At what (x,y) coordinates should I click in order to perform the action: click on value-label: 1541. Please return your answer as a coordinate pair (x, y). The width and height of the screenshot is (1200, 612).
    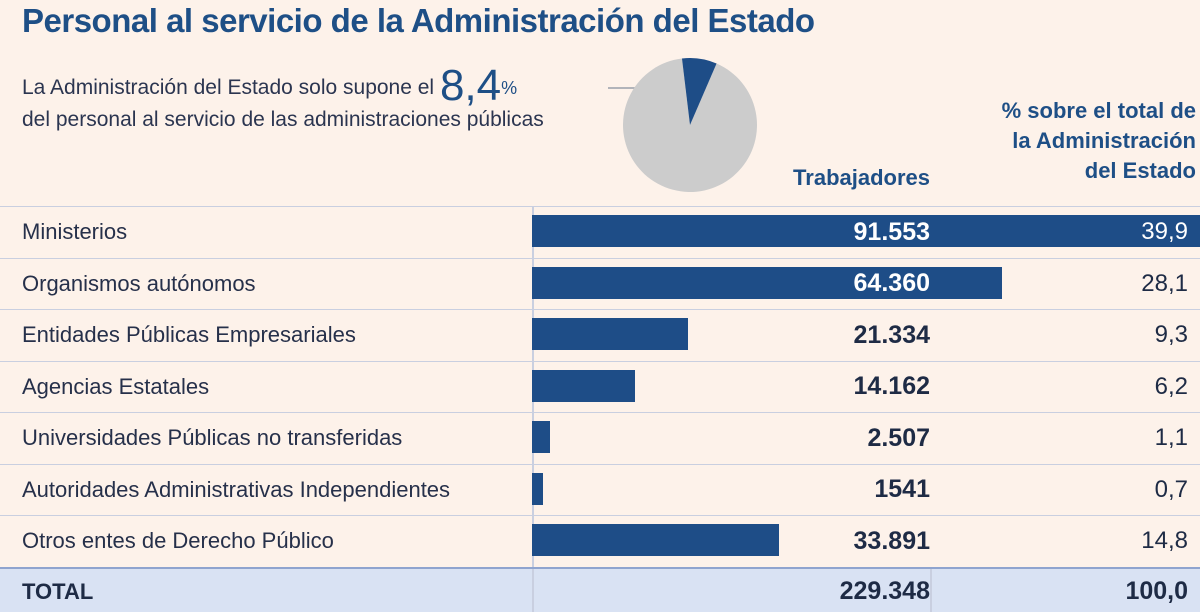
    Looking at the image, I should click on (902, 489).